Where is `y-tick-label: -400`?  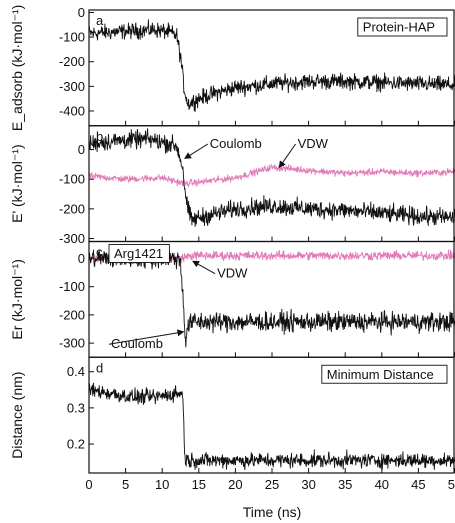 y-tick-label: -400 is located at coordinates (72, 110).